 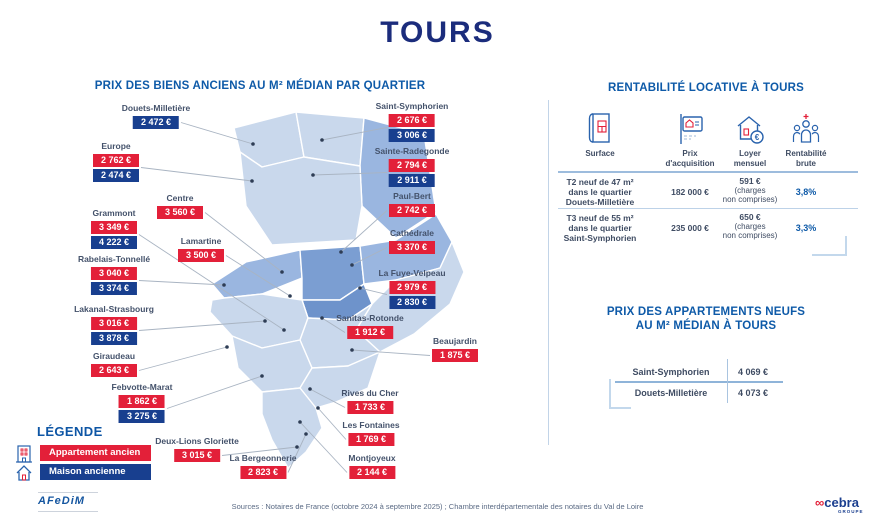 I want to click on afedim-logo-topline, so click(x=68, y=492).